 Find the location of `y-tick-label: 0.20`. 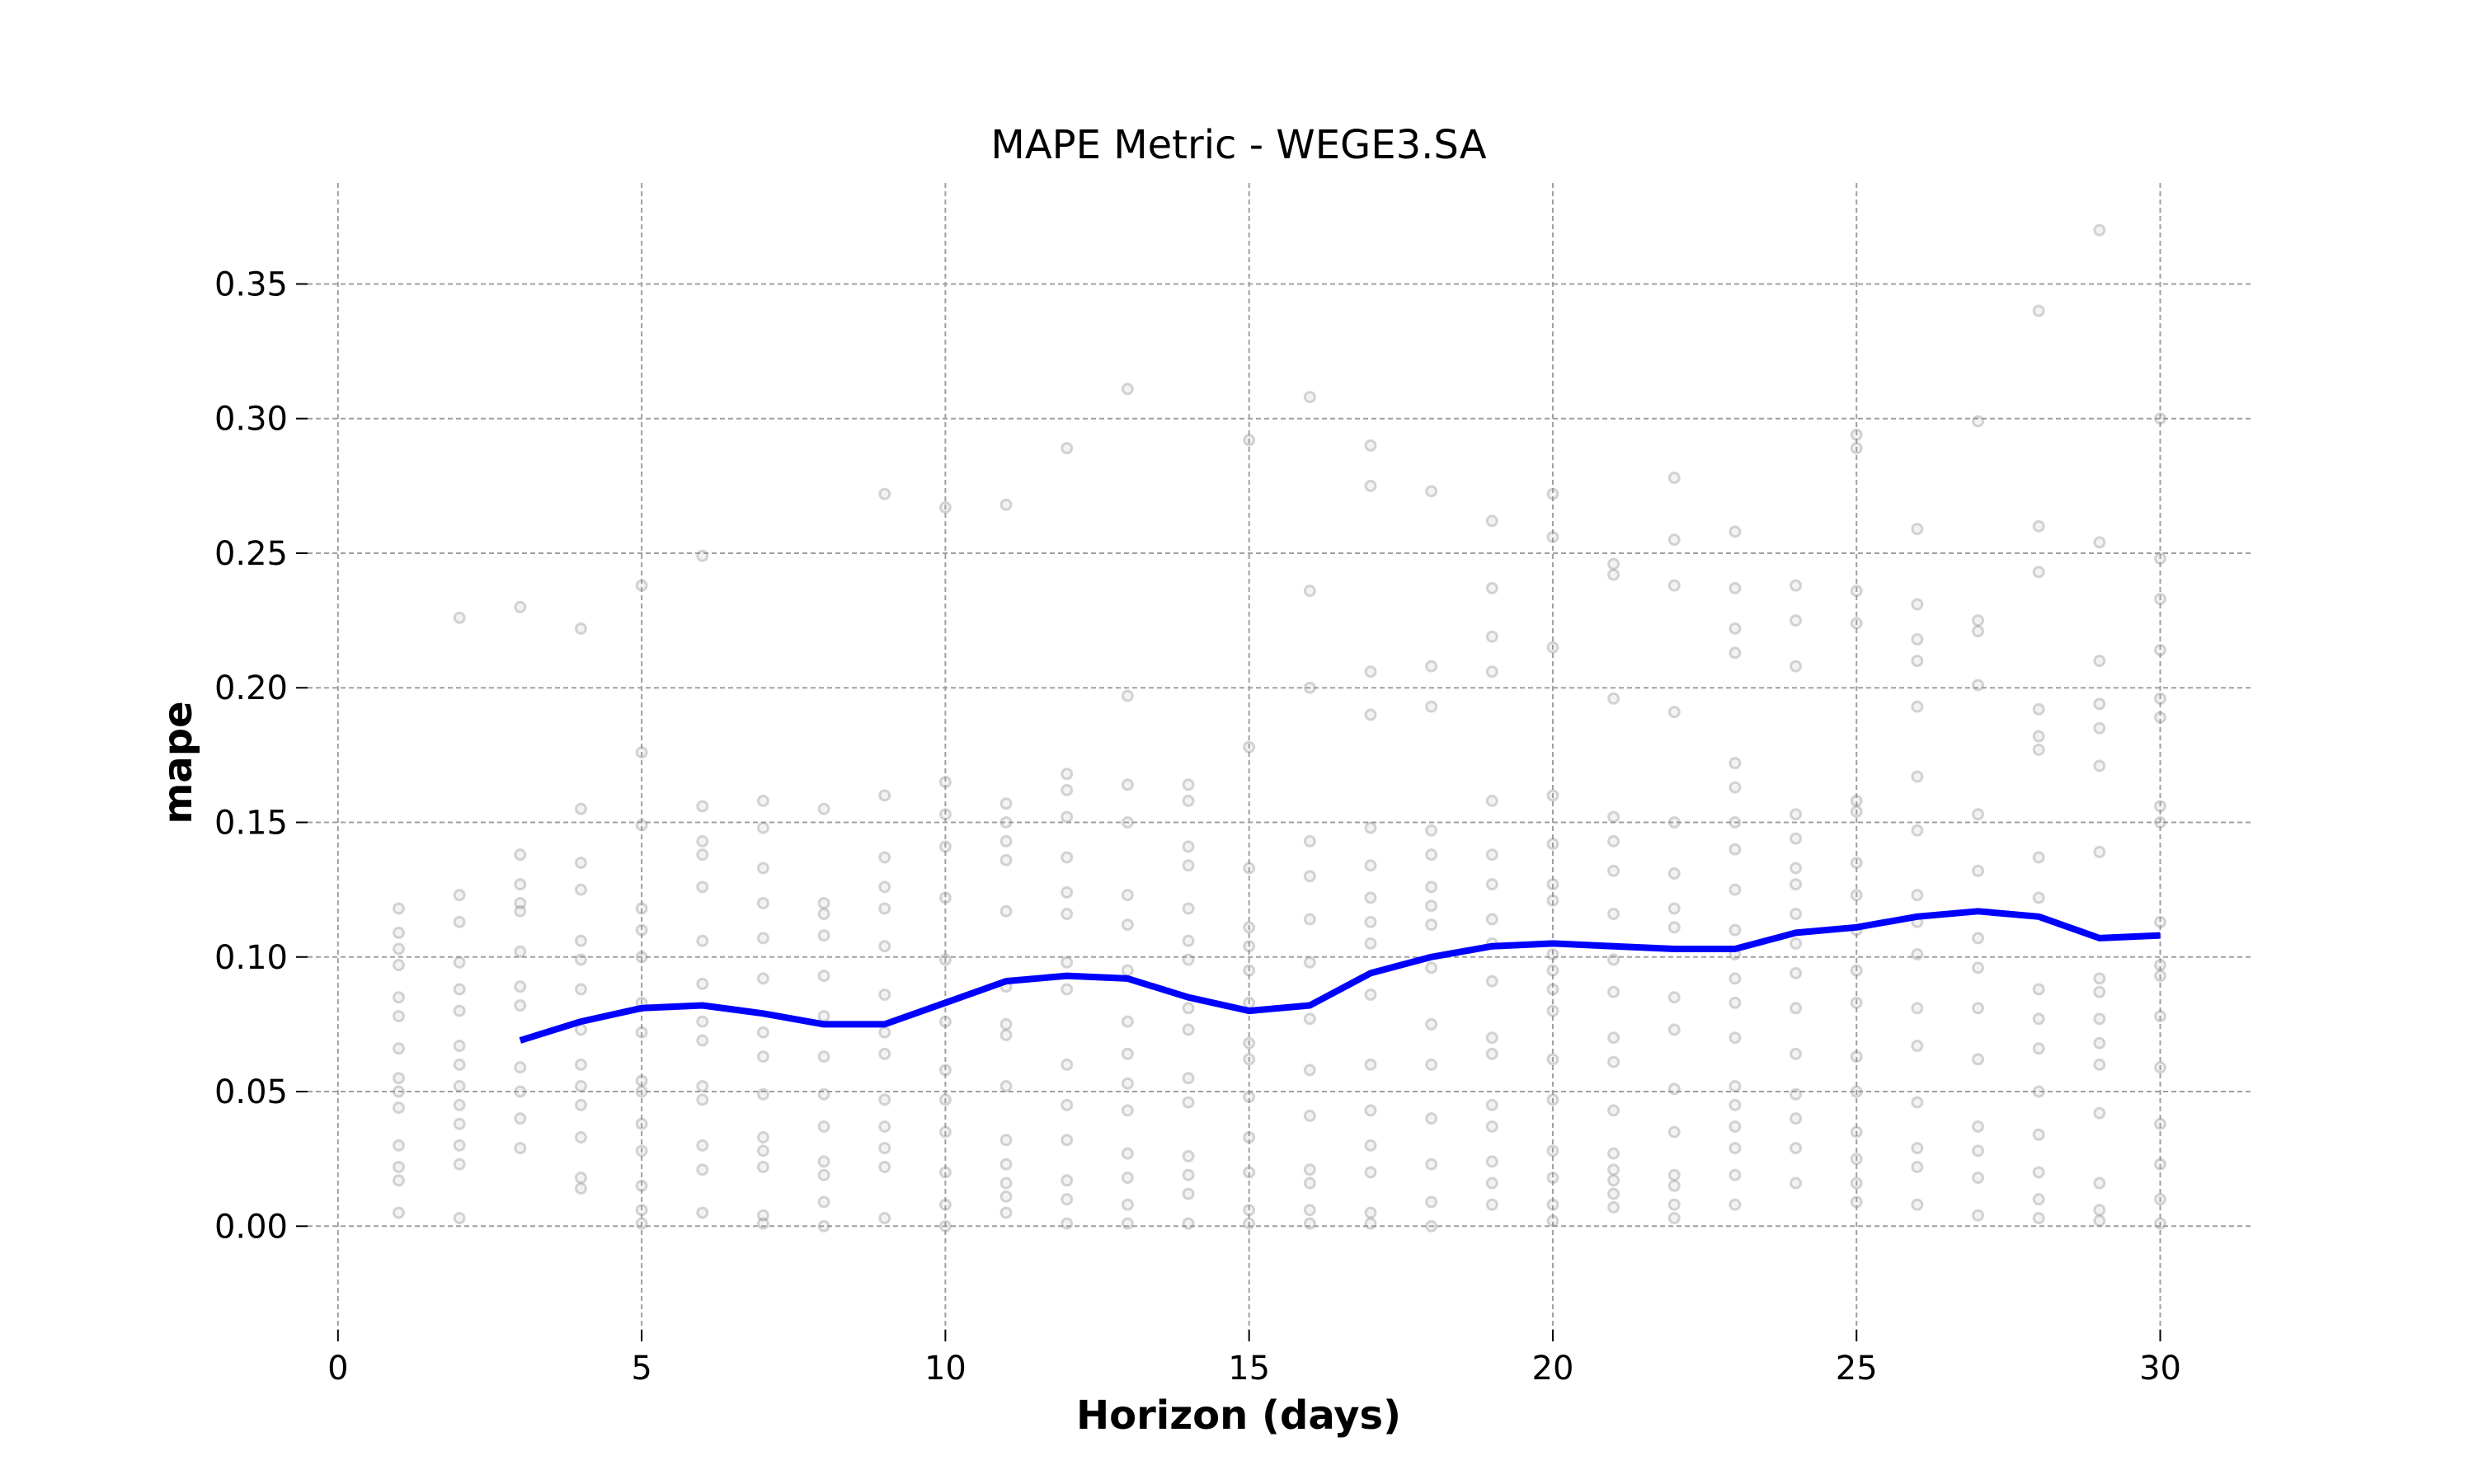

y-tick-label: 0.20 is located at coordinates (251, 688).